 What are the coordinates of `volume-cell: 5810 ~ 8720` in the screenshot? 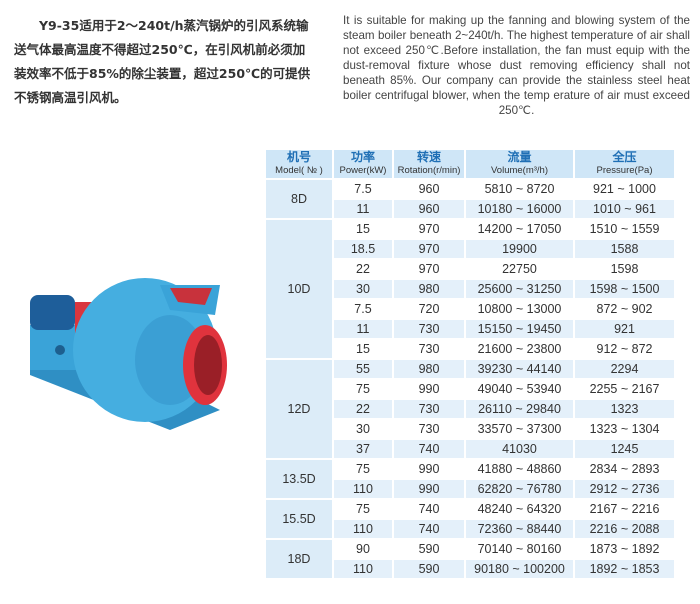 It's located at (519, 189).